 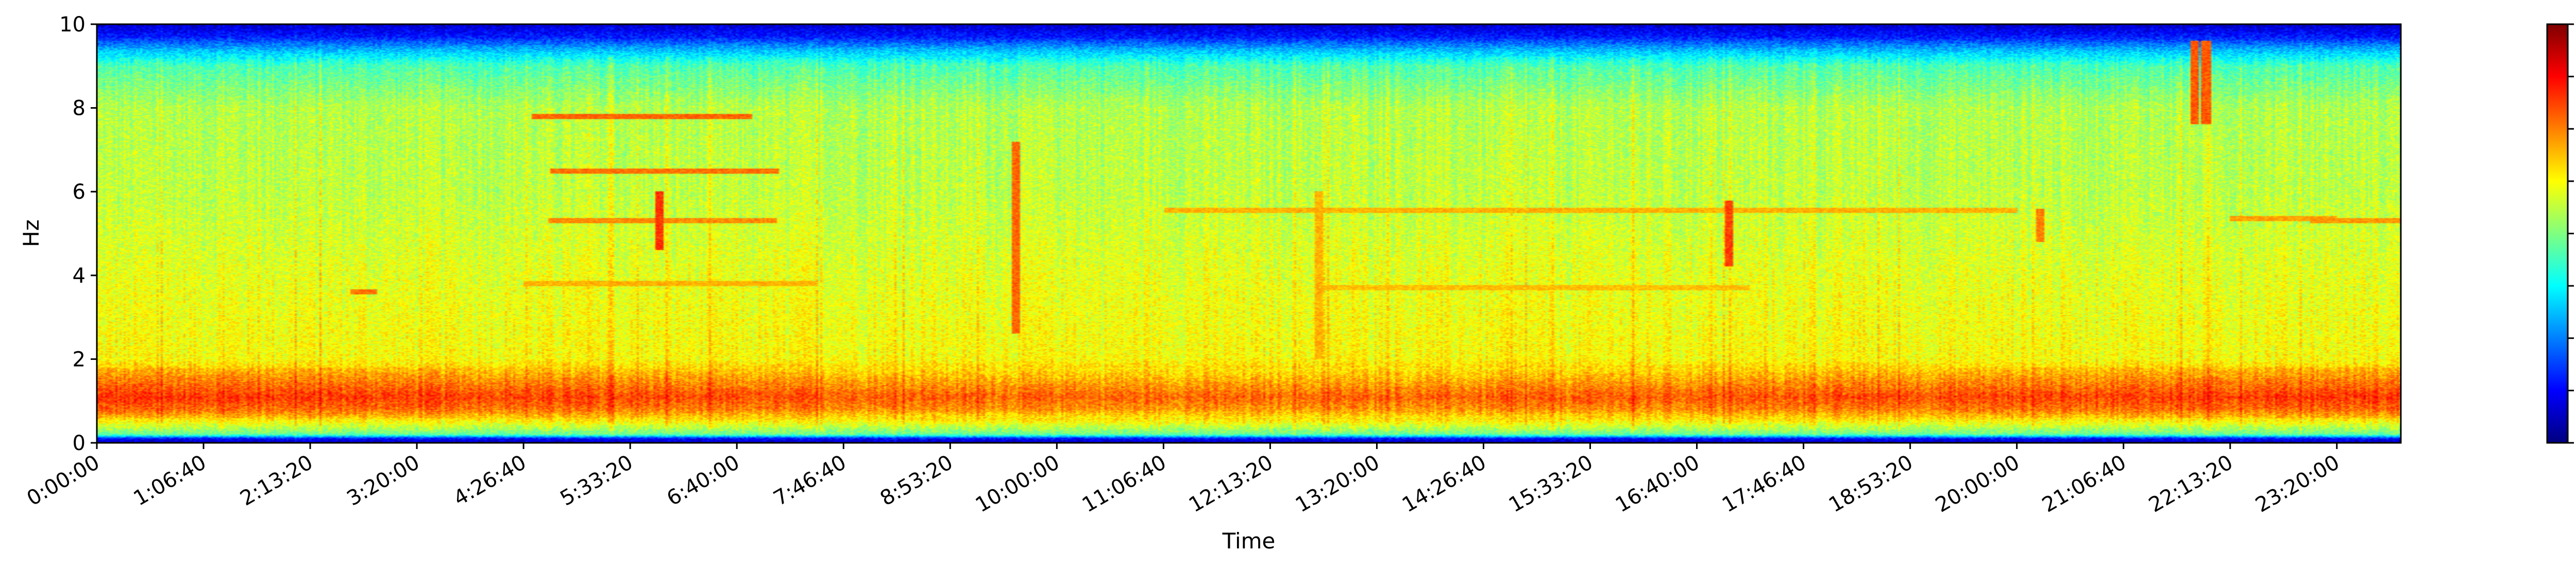 What do you see at coordinates (79, 359) in the screenshot?
I see `y-tick-label: 2` at bounding box center [79, 359].